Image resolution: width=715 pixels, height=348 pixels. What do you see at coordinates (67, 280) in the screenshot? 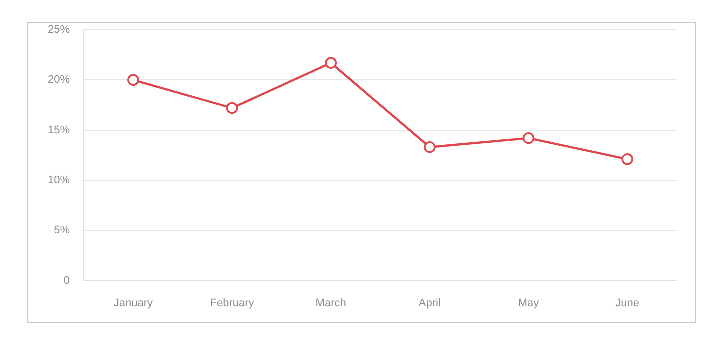
I see `y-tick-label: 0` at bounding box center [67, 280].